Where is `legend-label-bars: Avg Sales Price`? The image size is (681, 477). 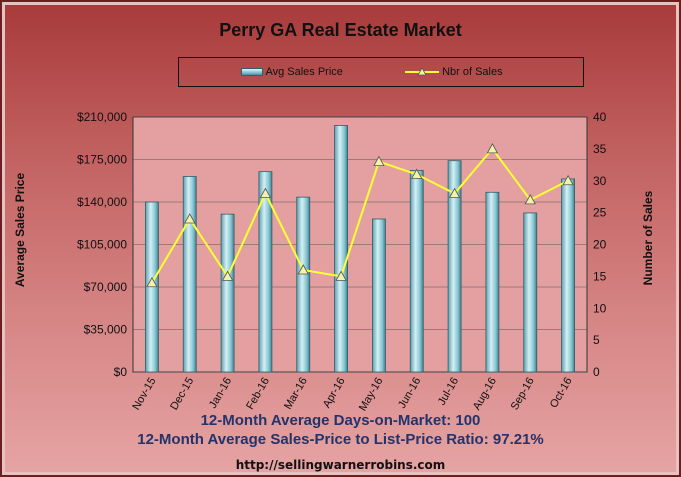
legend-label-bars: Avg Sales Price is located at coordinates (304, 72).